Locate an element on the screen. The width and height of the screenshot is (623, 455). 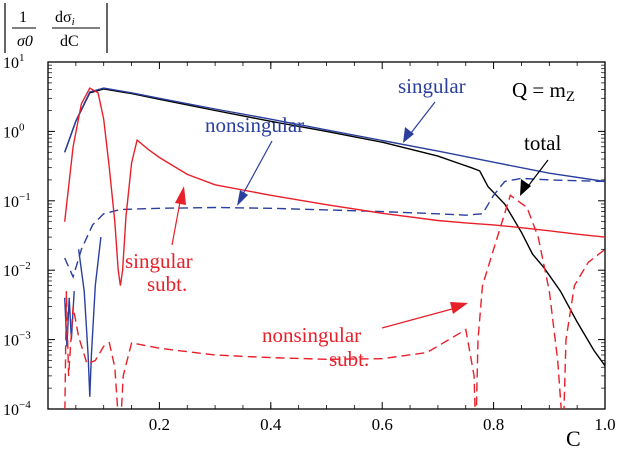
y-label-num2-main: dσ is located at coordinates (63, 17).